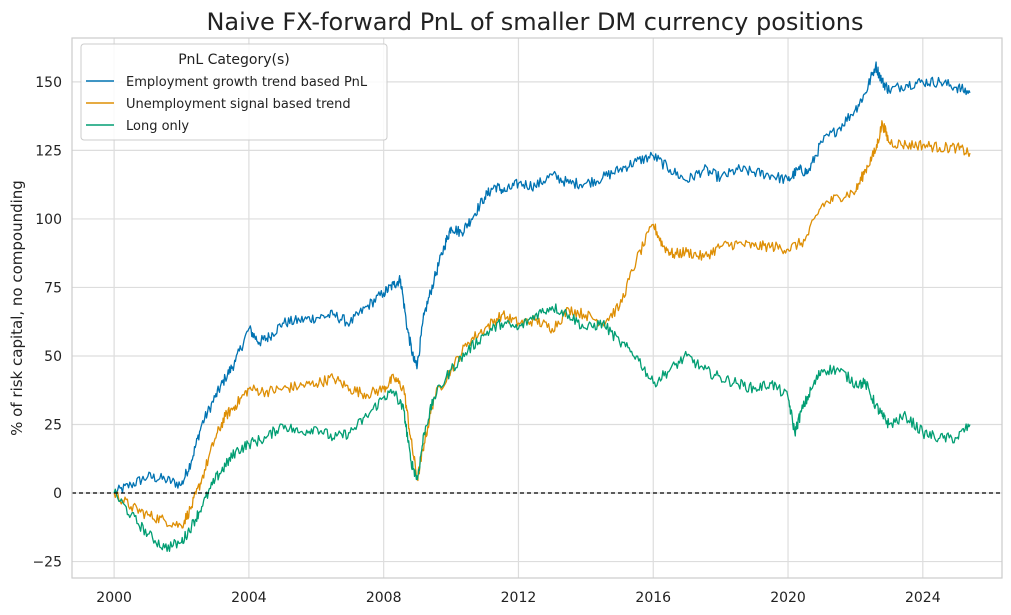 Image resolution: width=1011 pixels, height=615 pixels. I want to click on y-axis-label: % of risk capital, no compounding, so click(17, 308).